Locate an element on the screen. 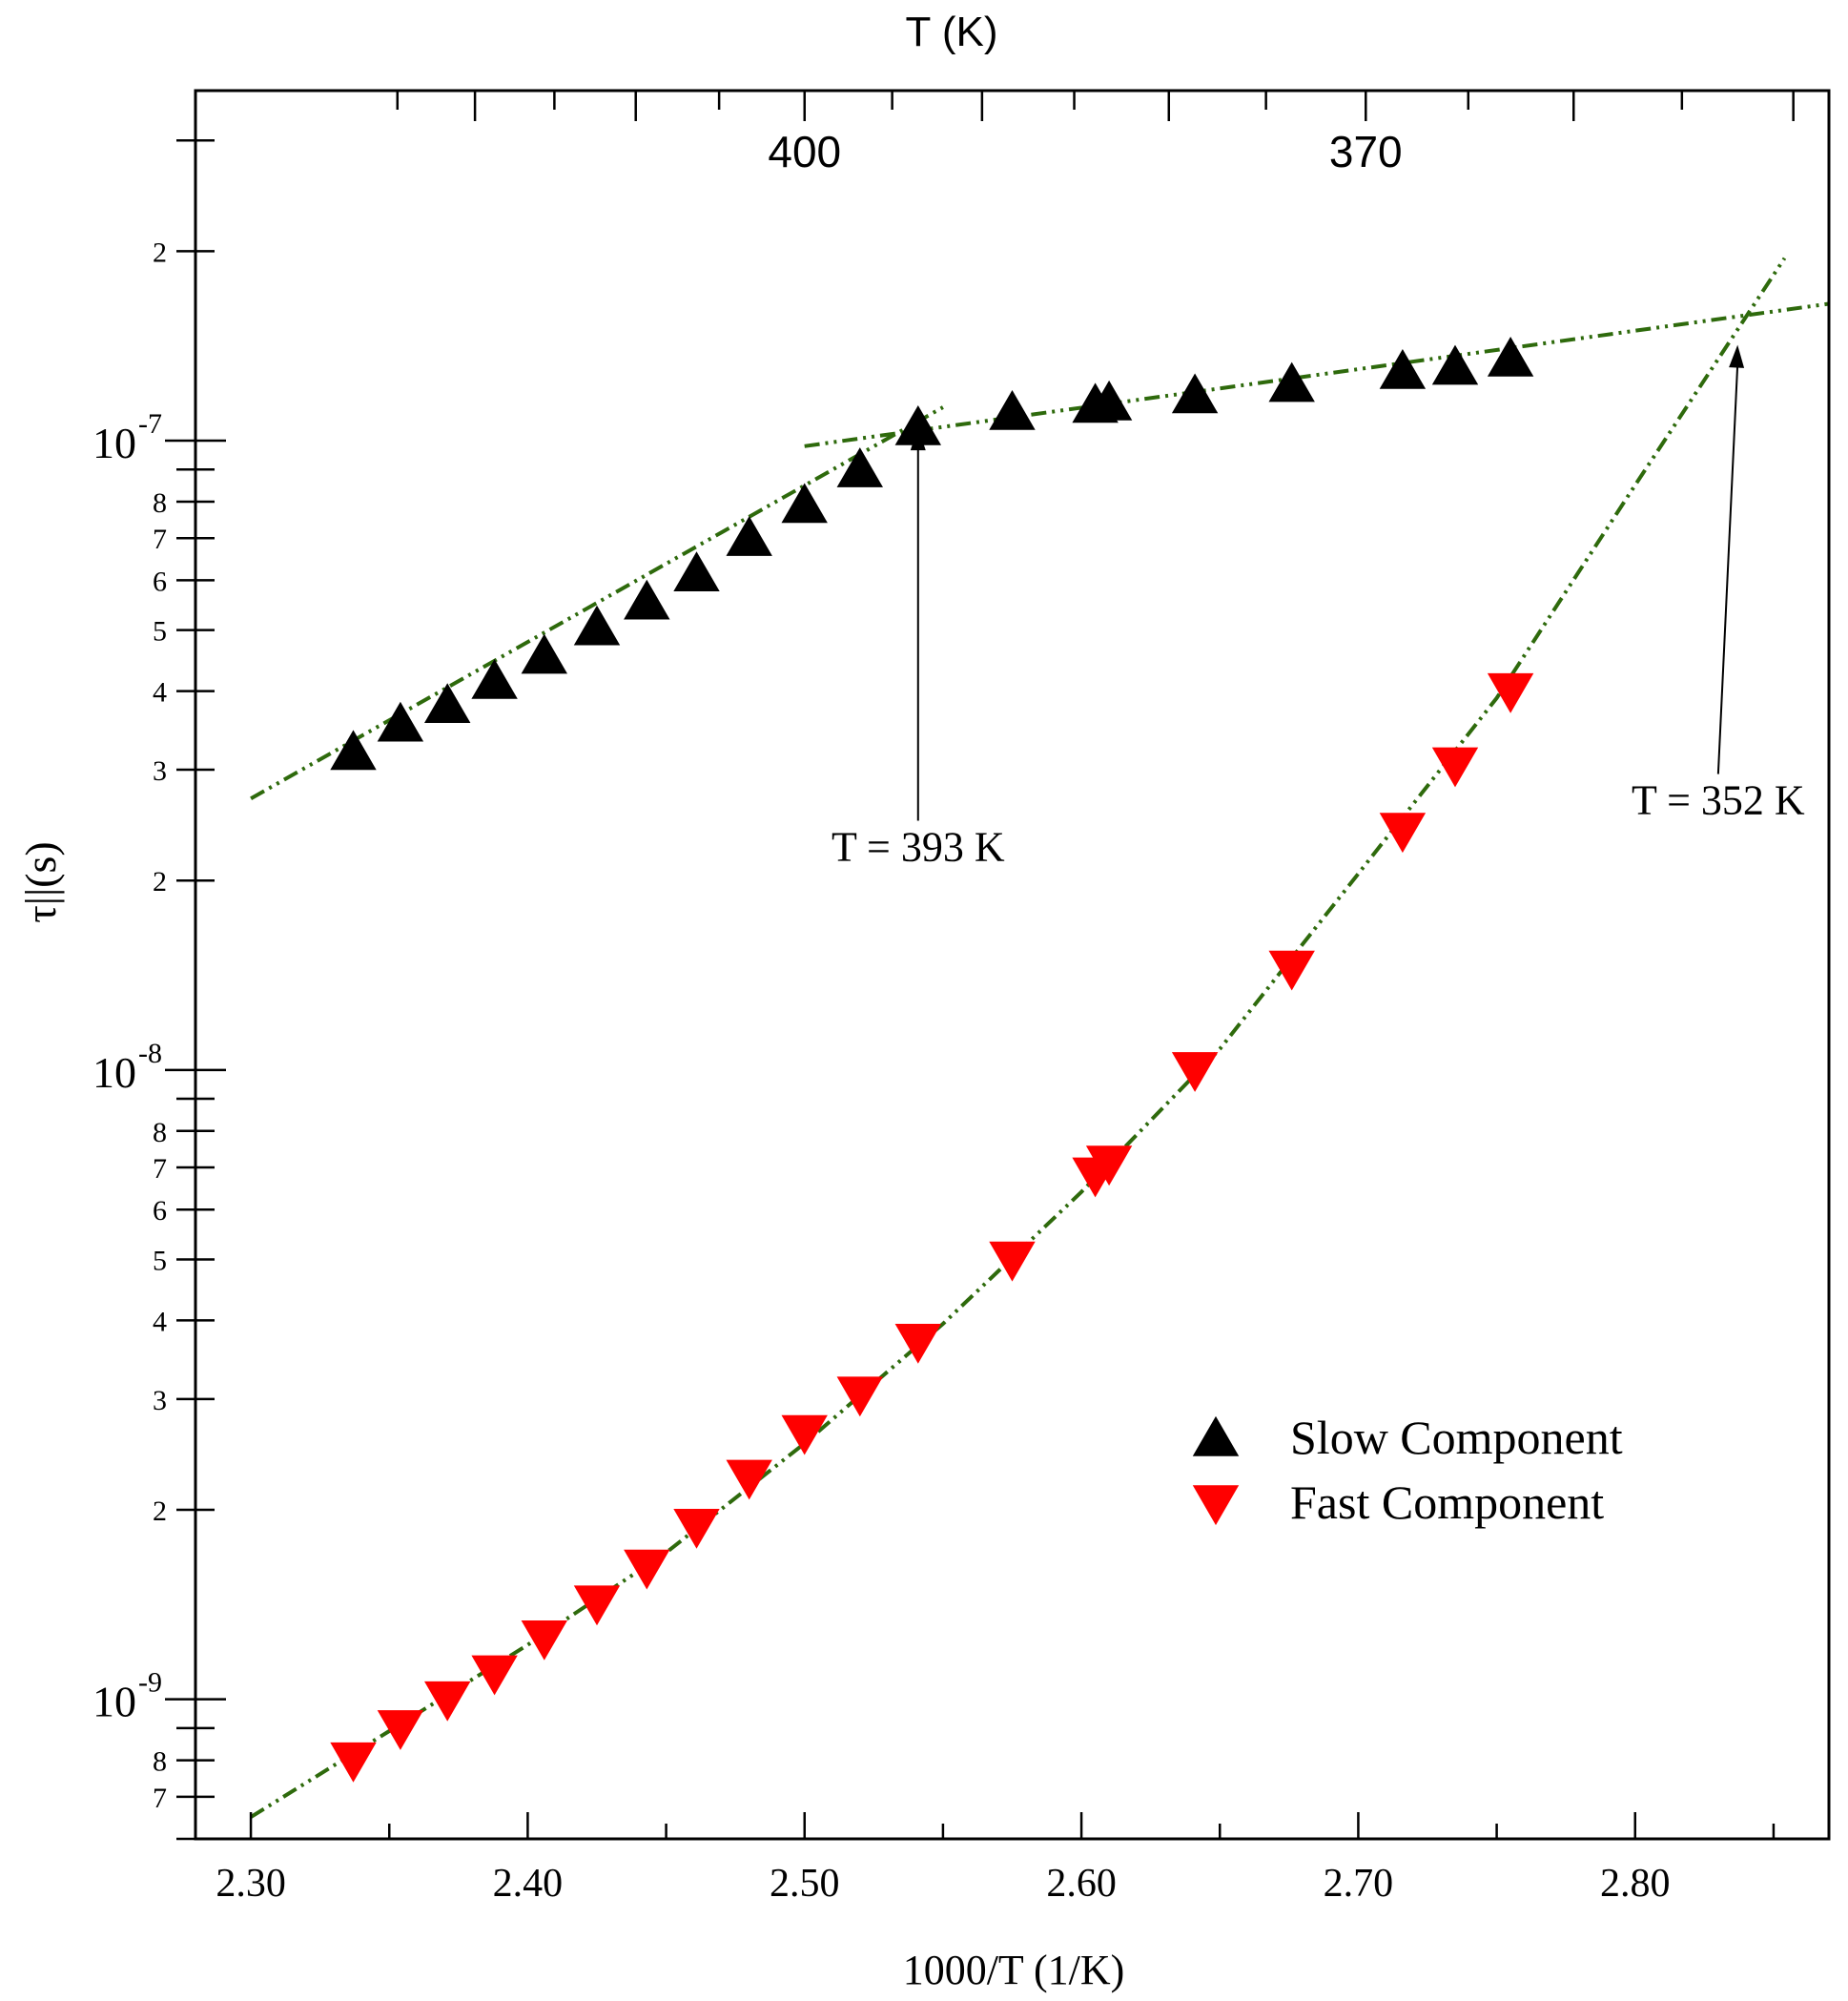  legend-label: Fast Component is located at coordinates (1447, 1502).